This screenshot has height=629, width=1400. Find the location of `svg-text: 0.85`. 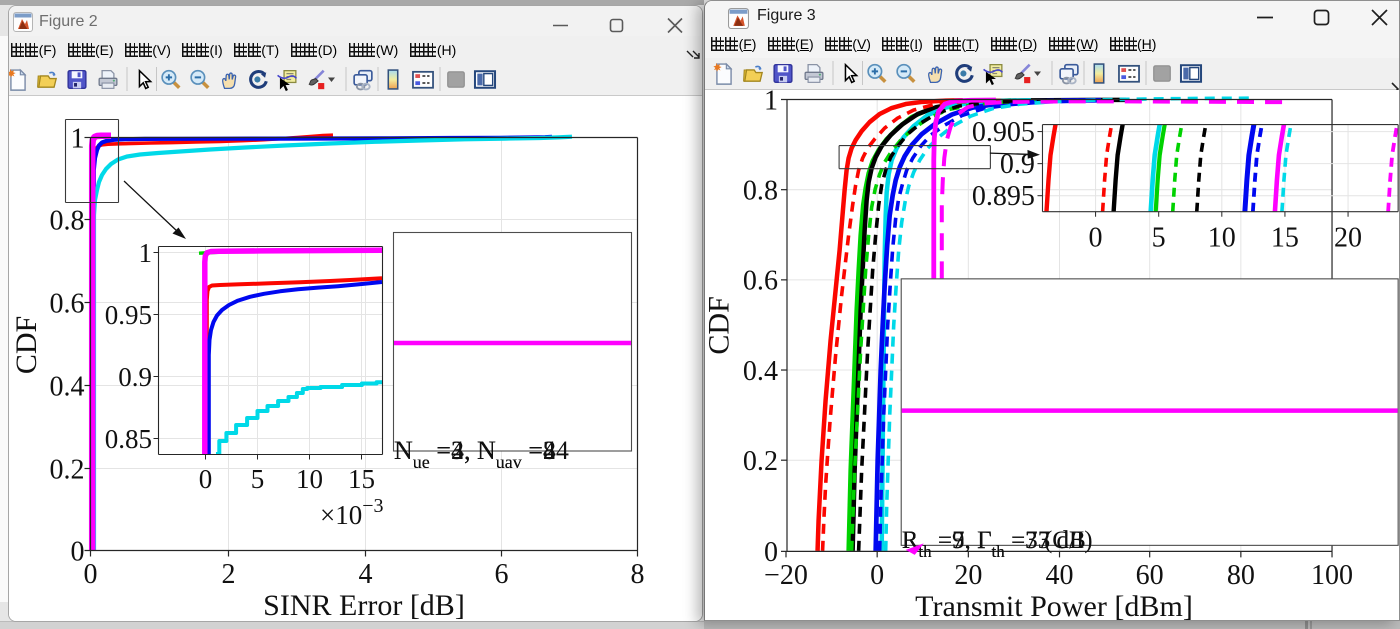

svg-text: 0.85 is located at coordinates (128, 439).